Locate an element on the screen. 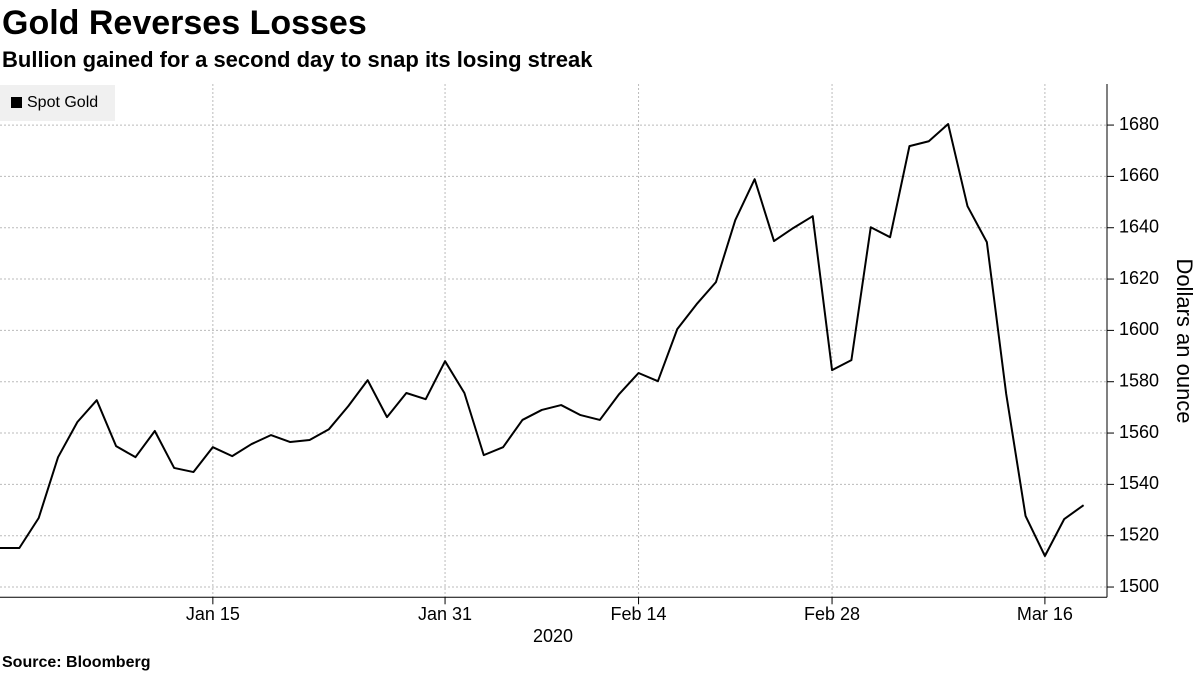 Image resolution: width=1200 pixels, height=675 pixels. source: Source: Bloomberg is located at coordinates (76, 662).